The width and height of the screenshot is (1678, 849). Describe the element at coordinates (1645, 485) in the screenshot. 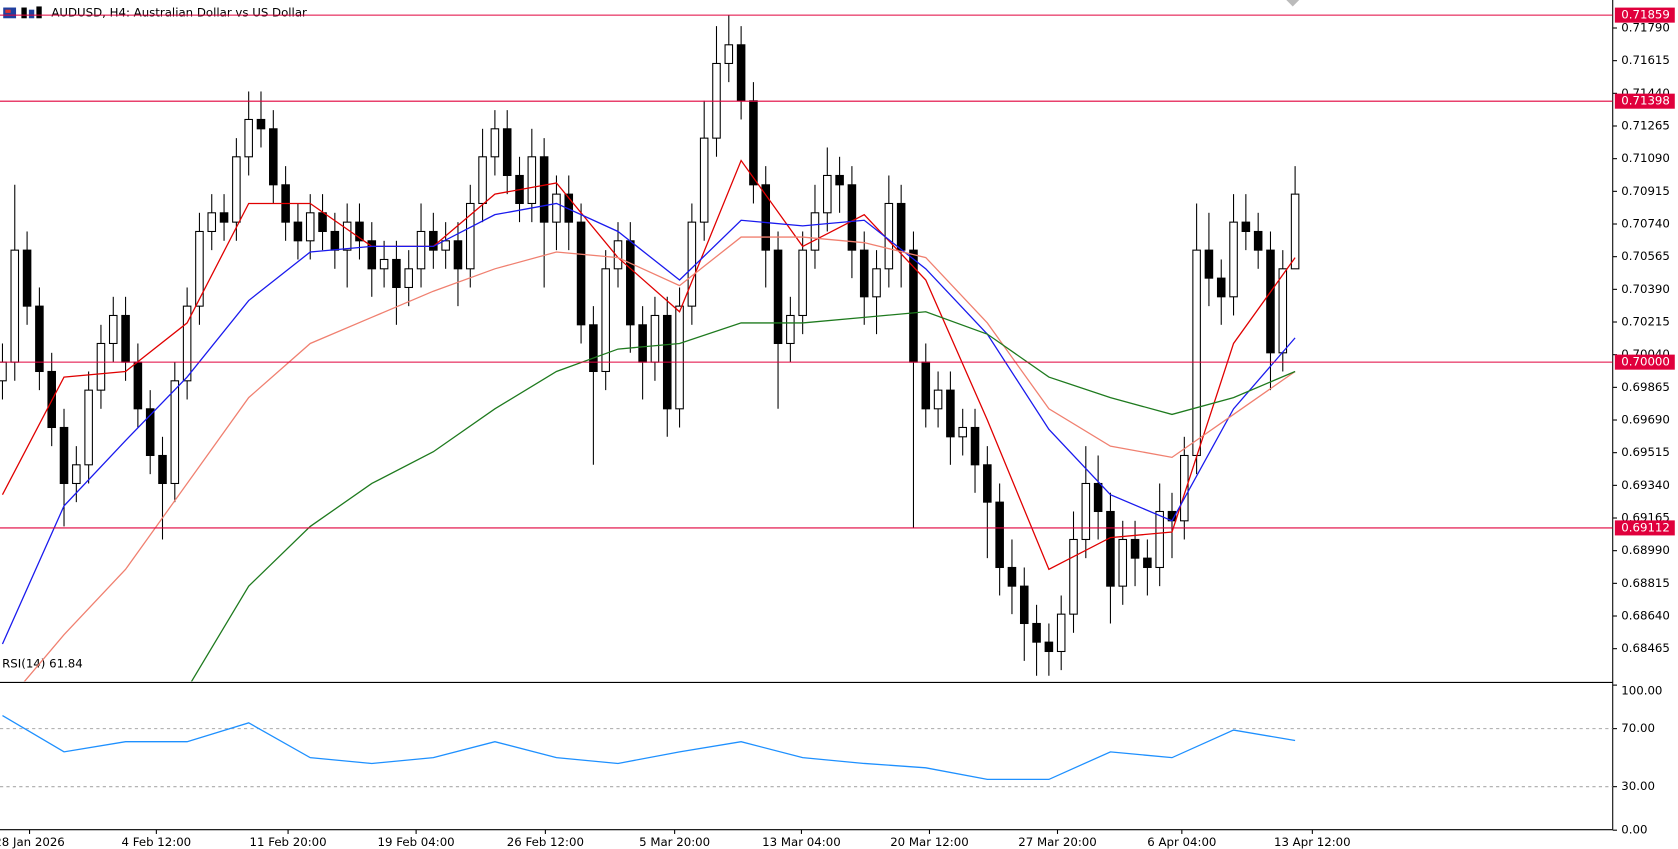

I see `y-tick-label: 0.69340` at that location.